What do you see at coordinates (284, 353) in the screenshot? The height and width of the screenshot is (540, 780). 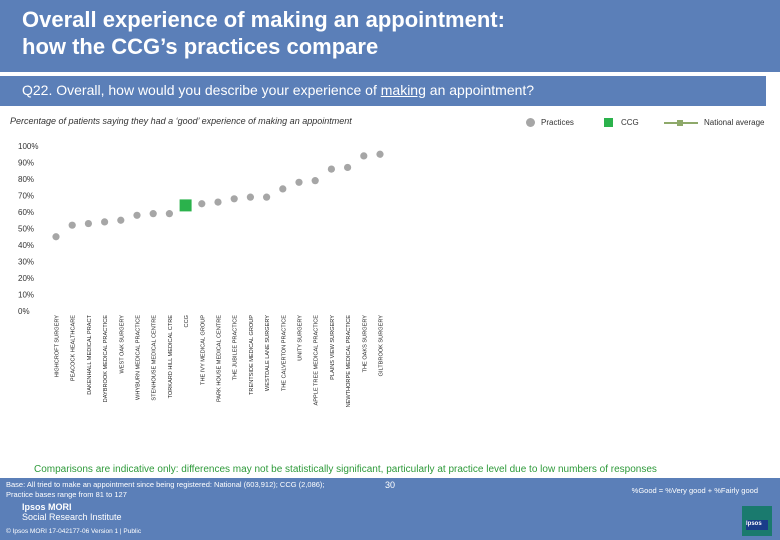 I see `x-category-label: THE CALVERTON PRACTICE` at bounding box center [284, 353].